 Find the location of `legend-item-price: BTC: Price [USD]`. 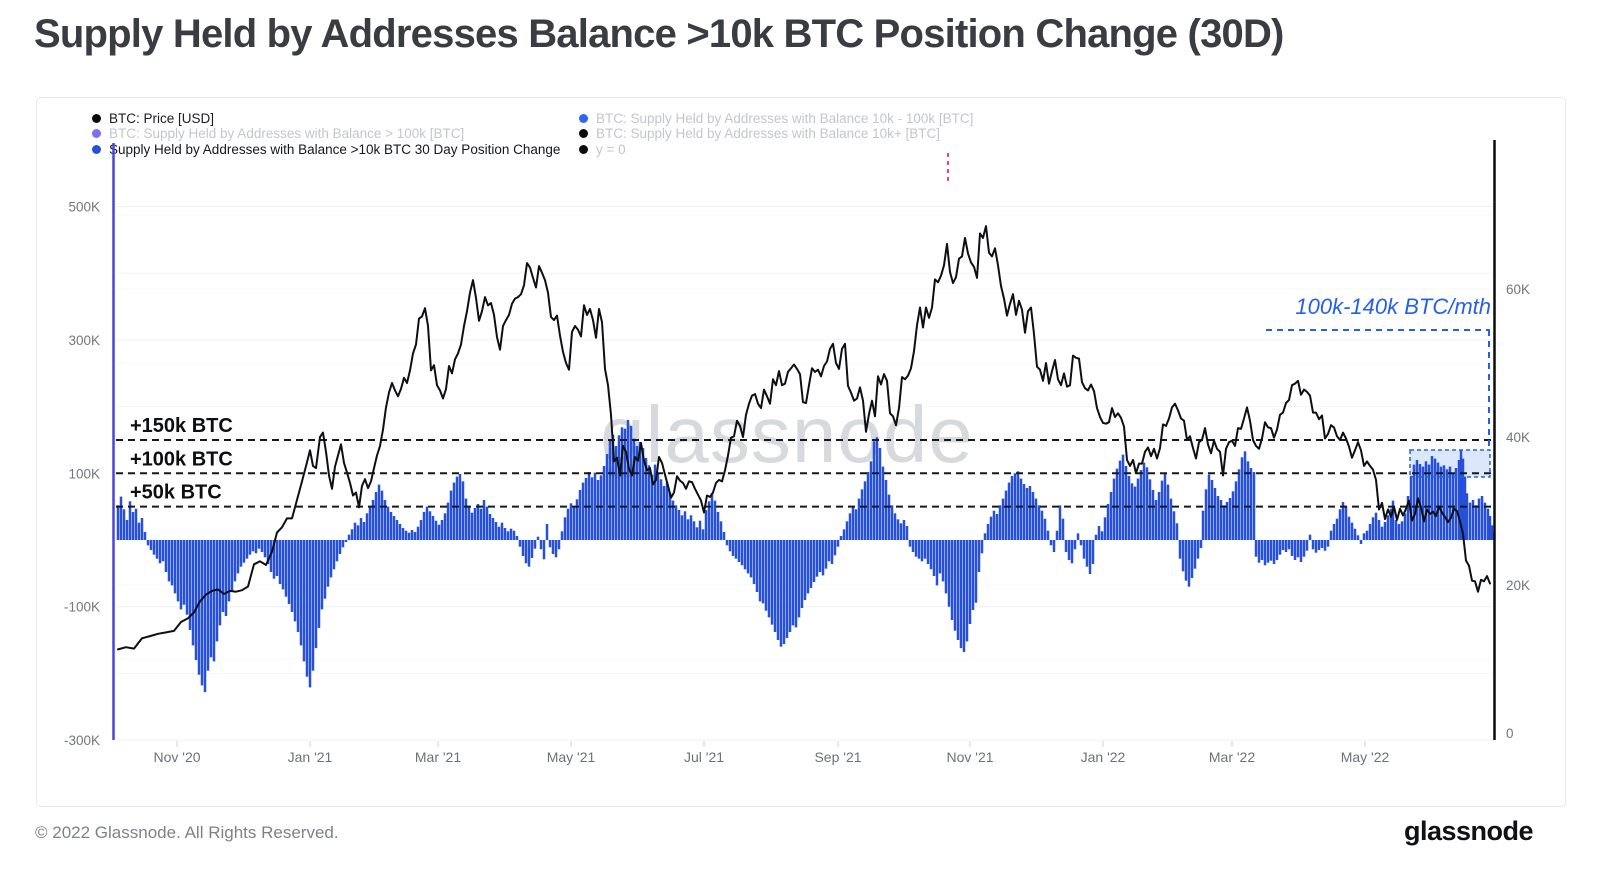

legend-item-price: BTC: Price [USD] is located at coordinates (153, 118).